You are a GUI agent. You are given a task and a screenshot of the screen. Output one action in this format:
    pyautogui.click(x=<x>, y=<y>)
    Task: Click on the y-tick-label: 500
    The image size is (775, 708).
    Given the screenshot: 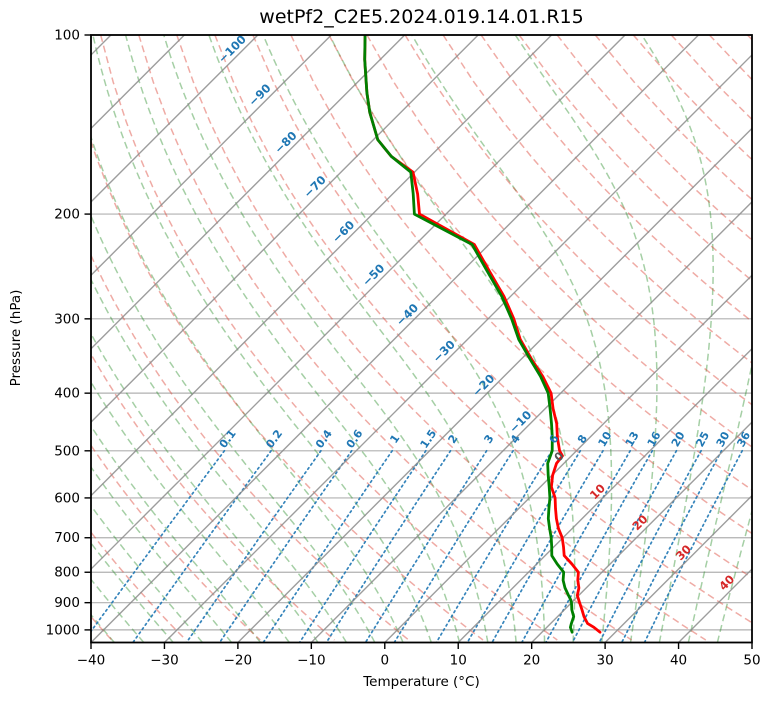 What is the action you would take?
    pyautogui.click(x=67, y=451)
    